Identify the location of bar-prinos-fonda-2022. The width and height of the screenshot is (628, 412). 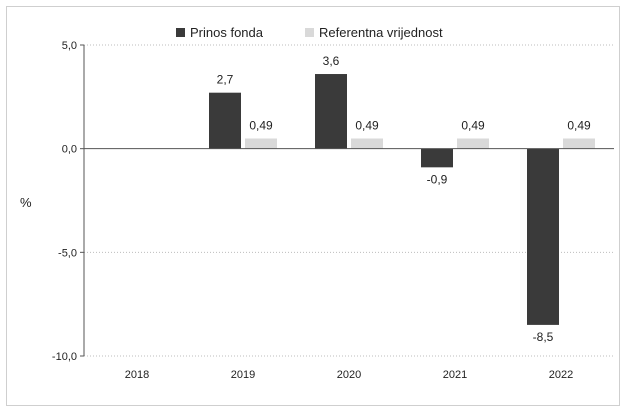
(543, 237).